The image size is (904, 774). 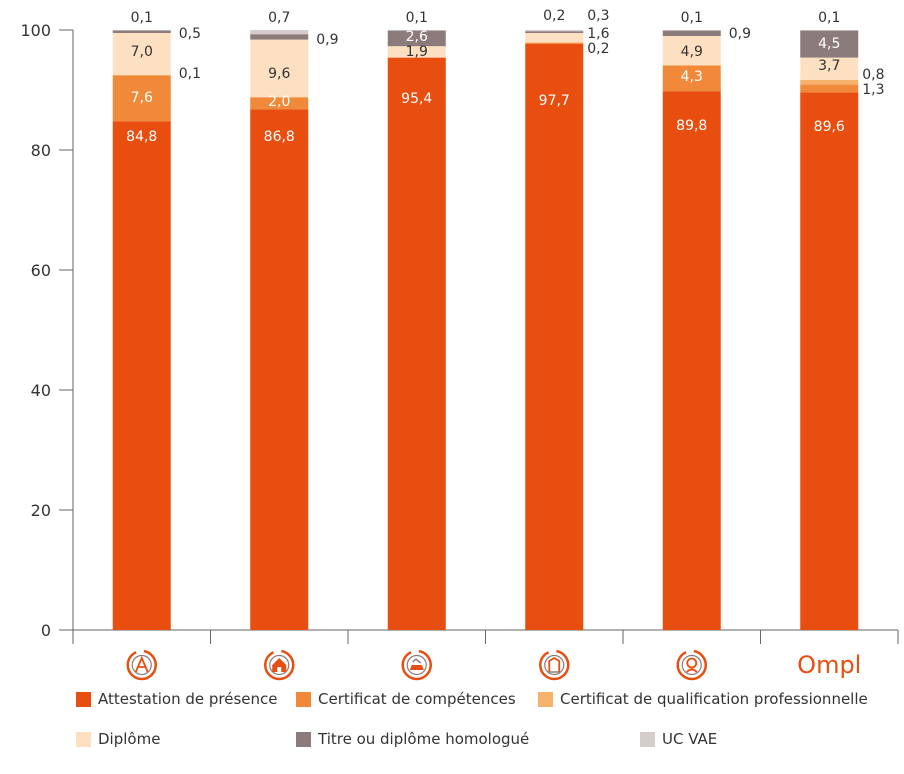 What do you see at coordinates (279, 669) in the screenshot?
I see `house-door` at bounding box center [279, 669].